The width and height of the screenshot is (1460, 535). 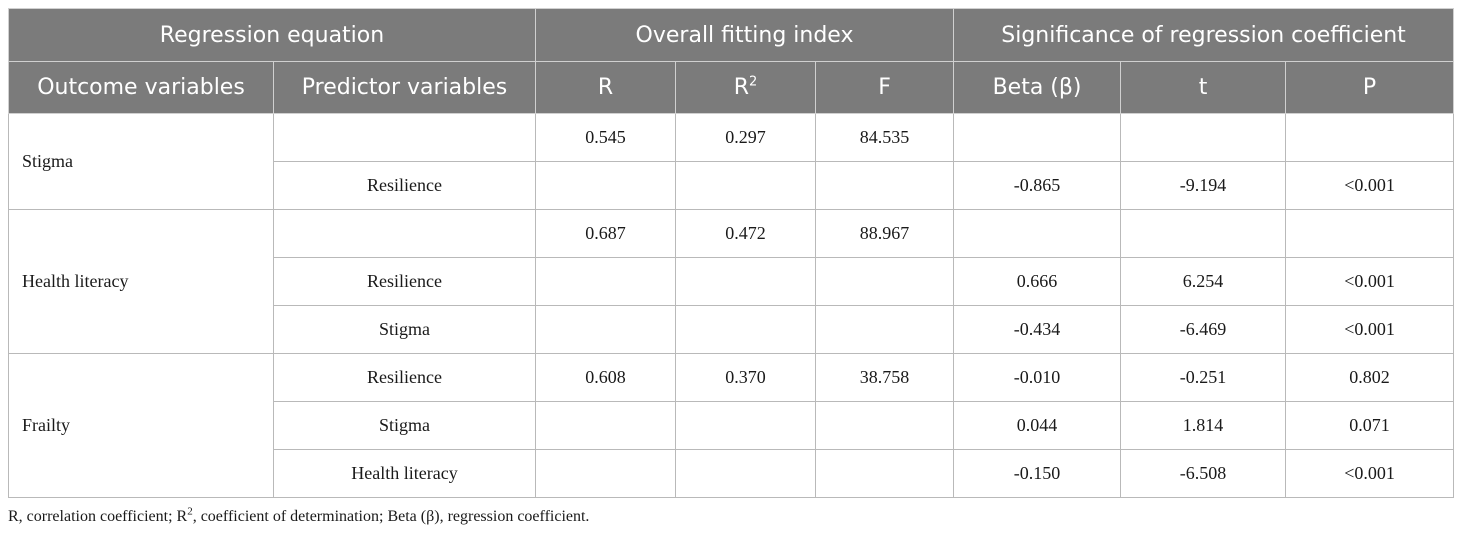 I want to click on header-outcome-variables: Outcome variables, so click(x=141, y=87).